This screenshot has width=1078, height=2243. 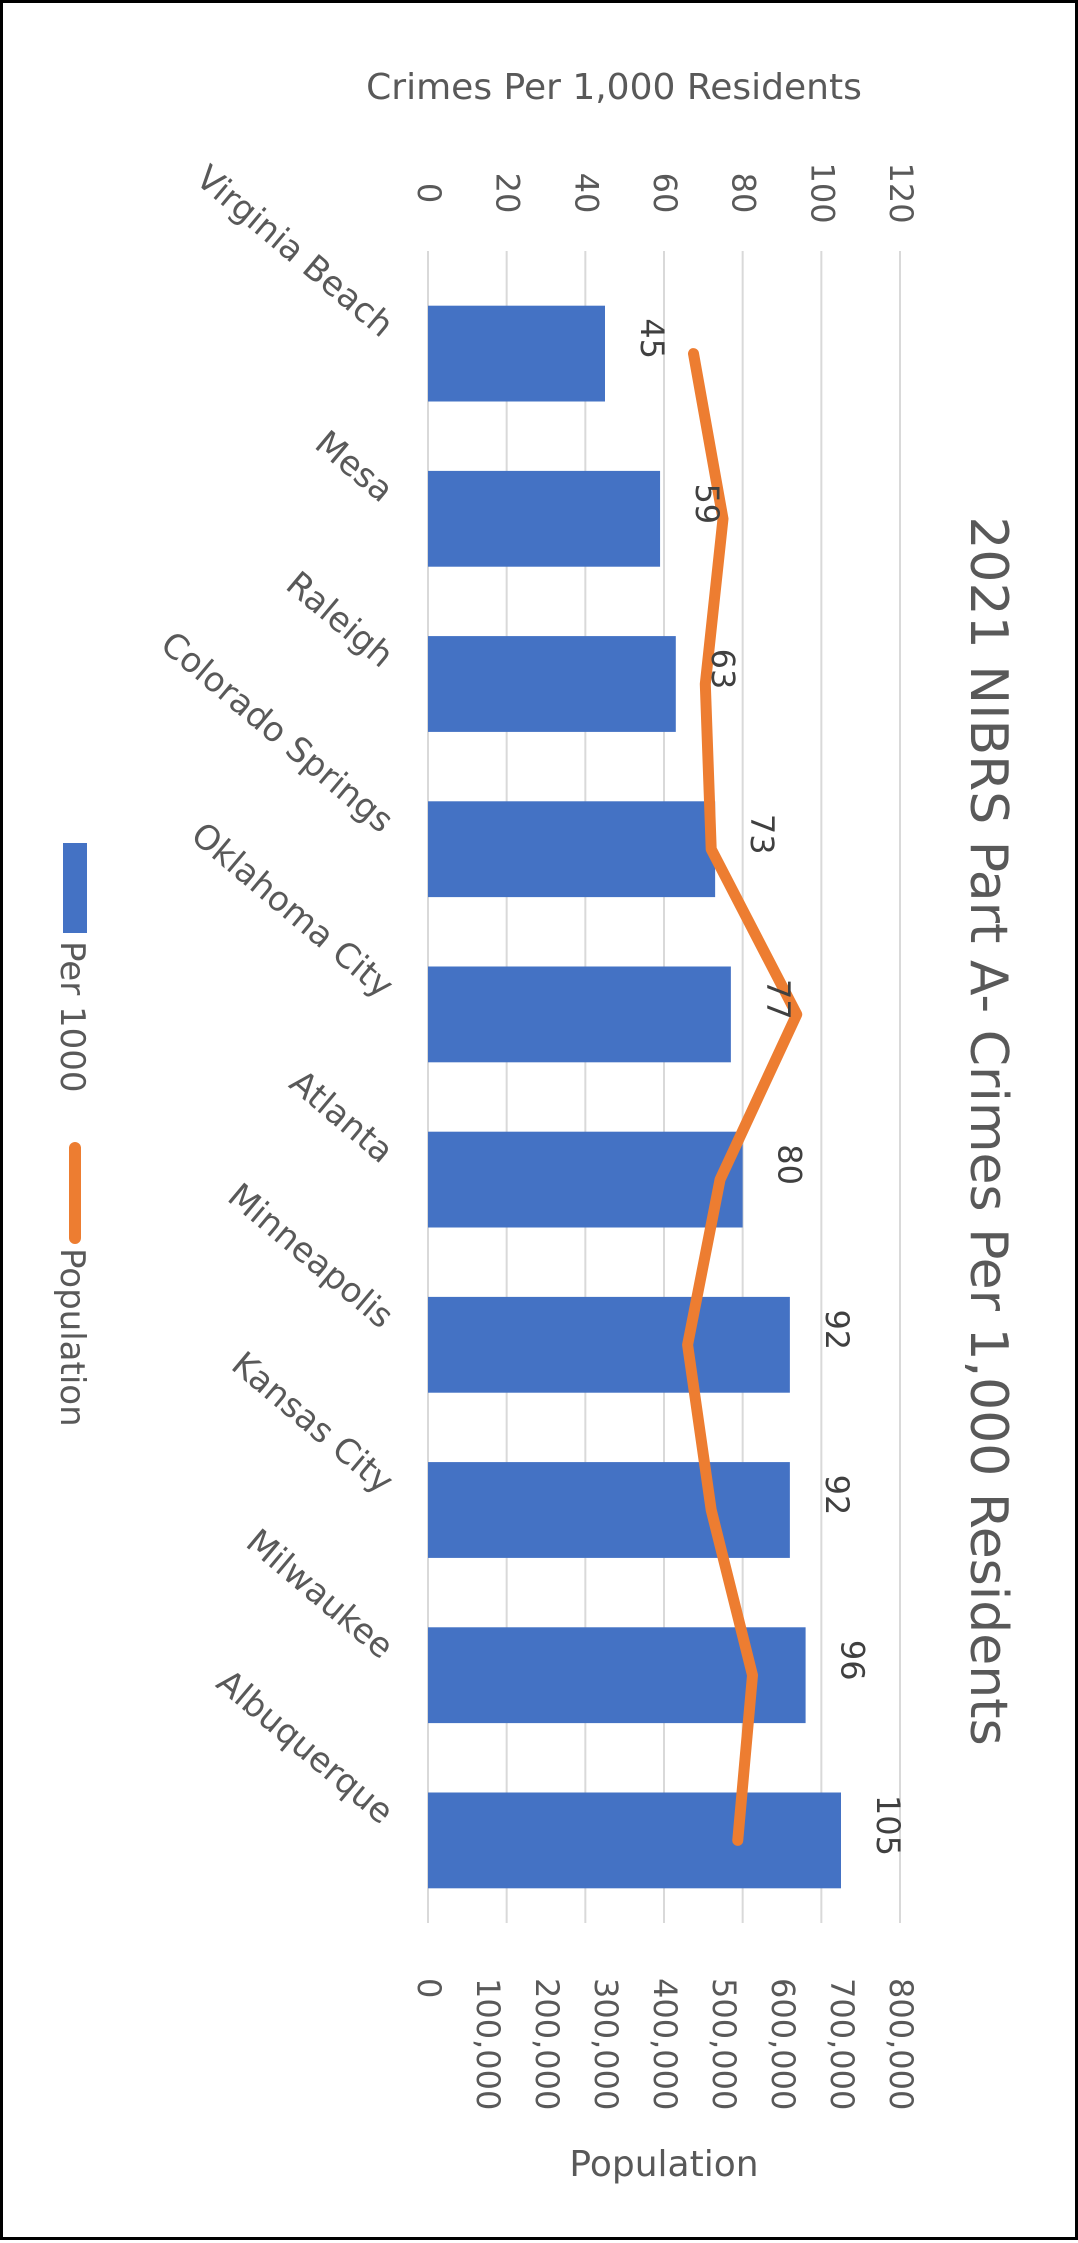 What do you see at coordinates (783, 2044) in the screenshot?
I see `secondary-tick-label: 600,000` at bounding box center [783, 2044].